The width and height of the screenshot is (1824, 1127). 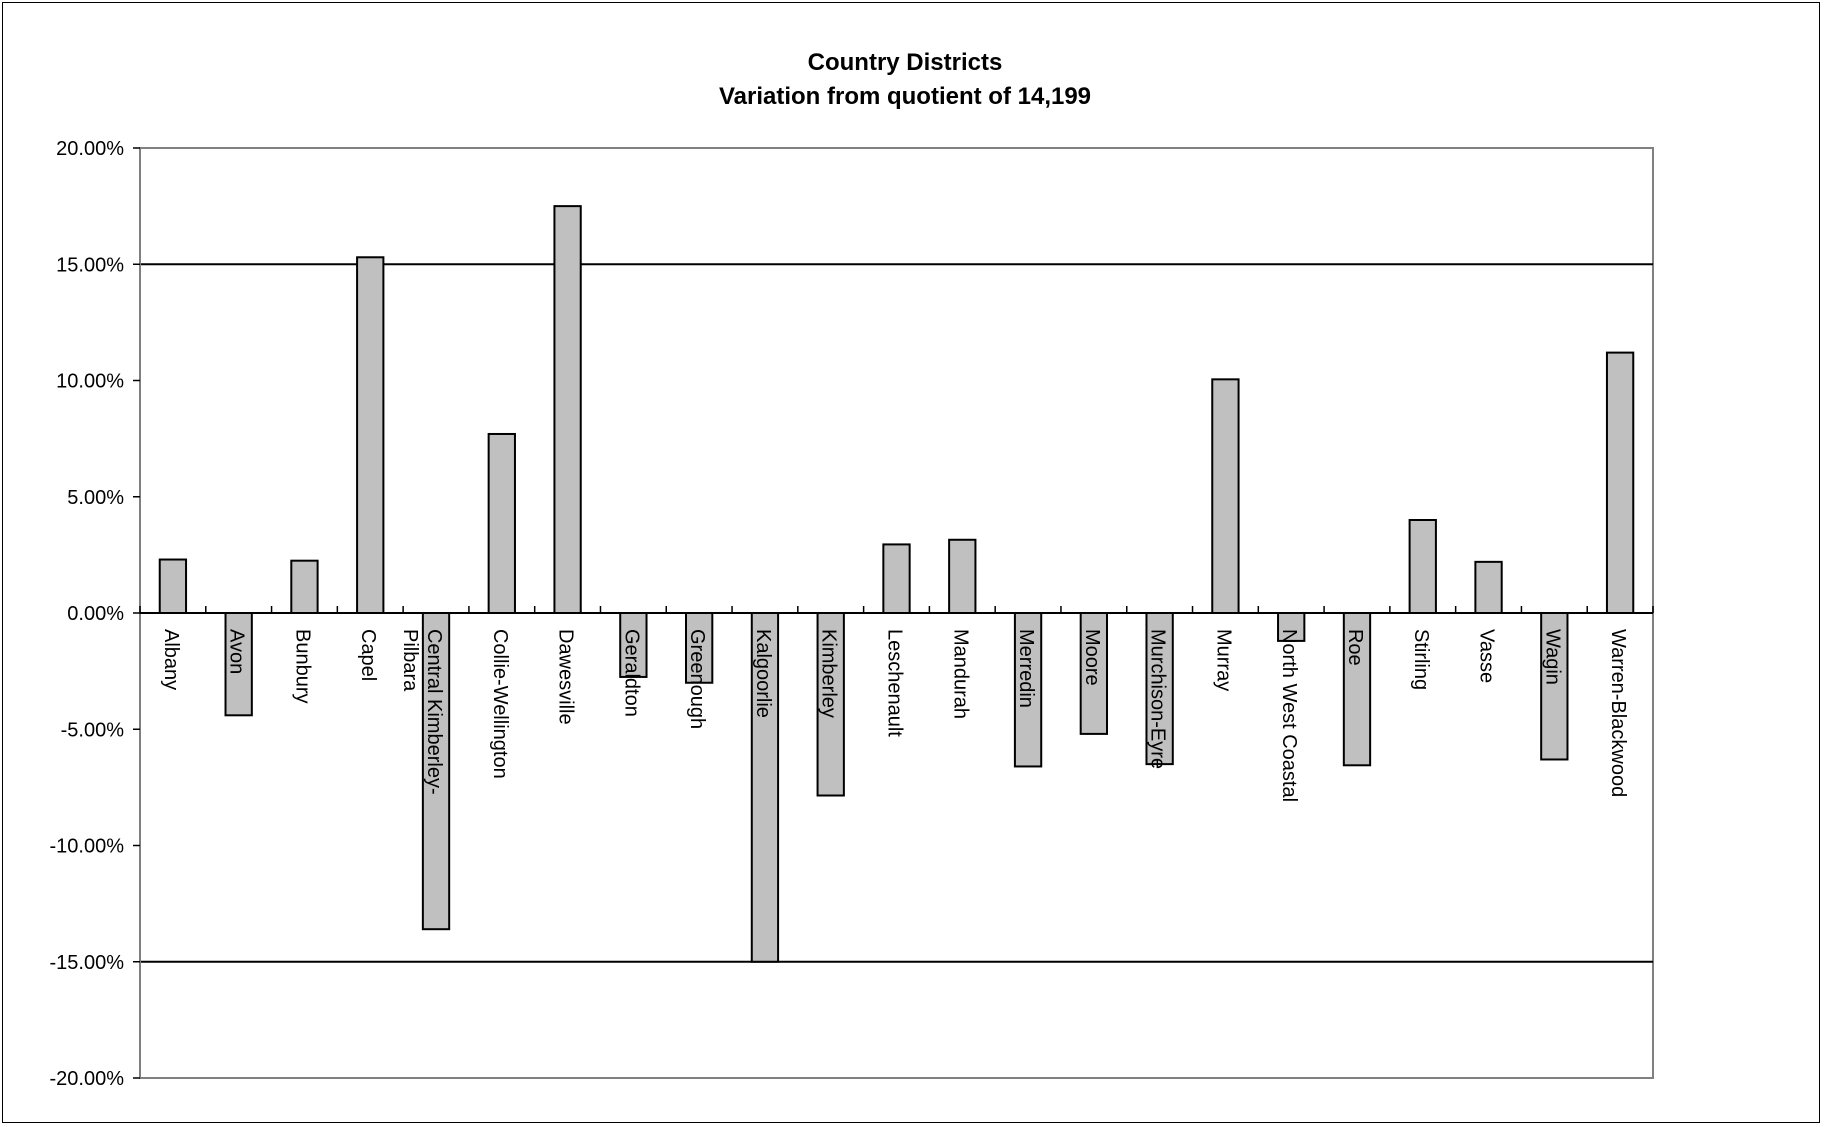 What do you see at coordinates (631, 673) in the screenshot?
I see `x-category-label: Geraldton` at bounding box center [631, 673].